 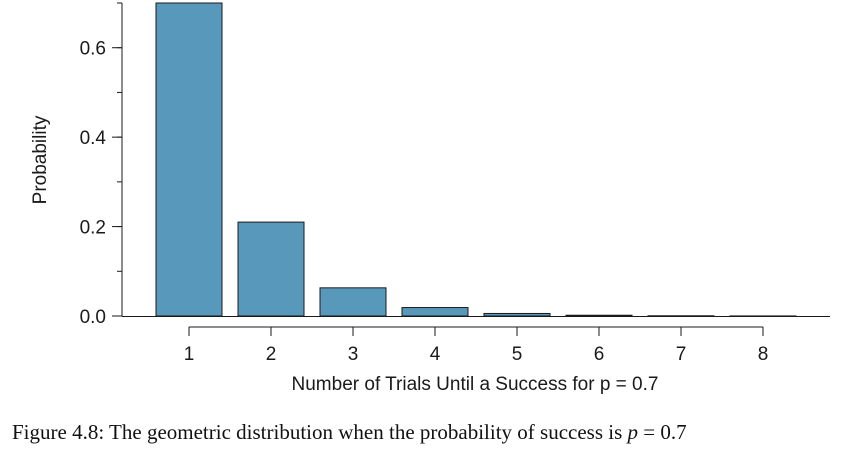 I want to click on y-tick-label: 0.0, so click(x=93, y=317).